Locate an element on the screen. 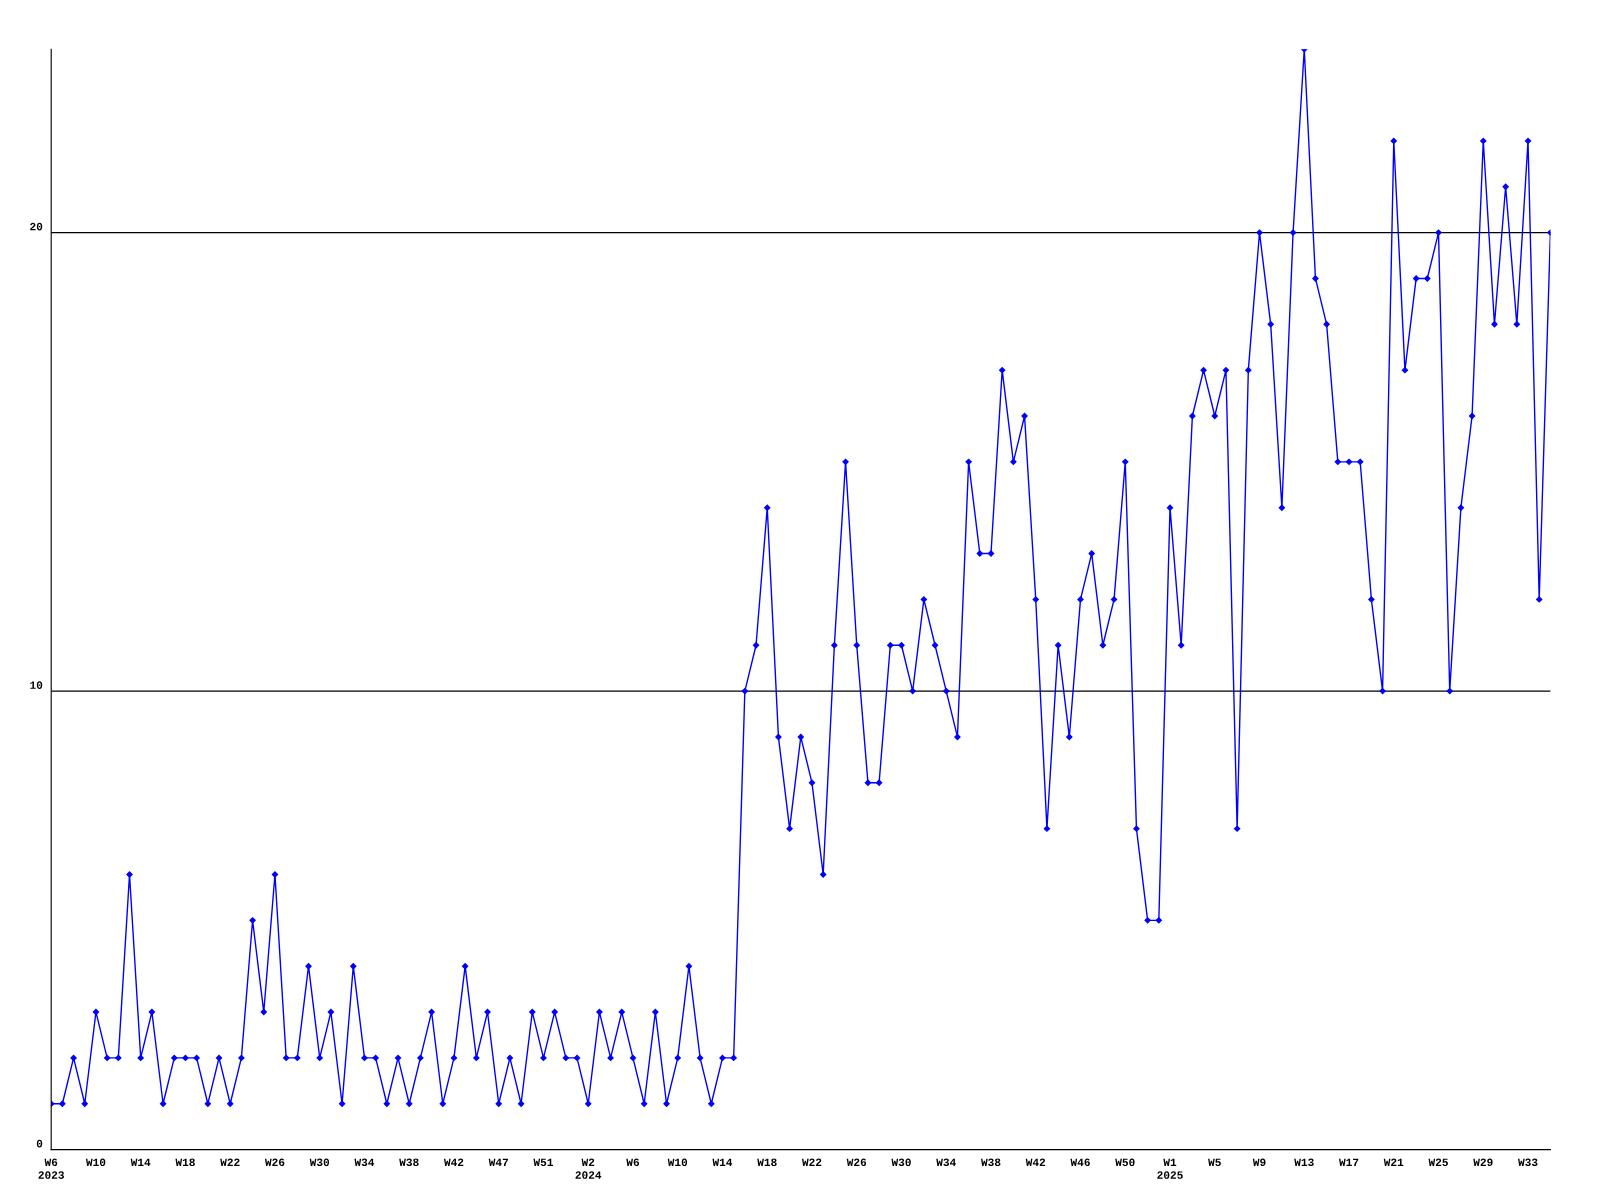  x-tick-label: W29 is located at coordinates (1483, 1162).